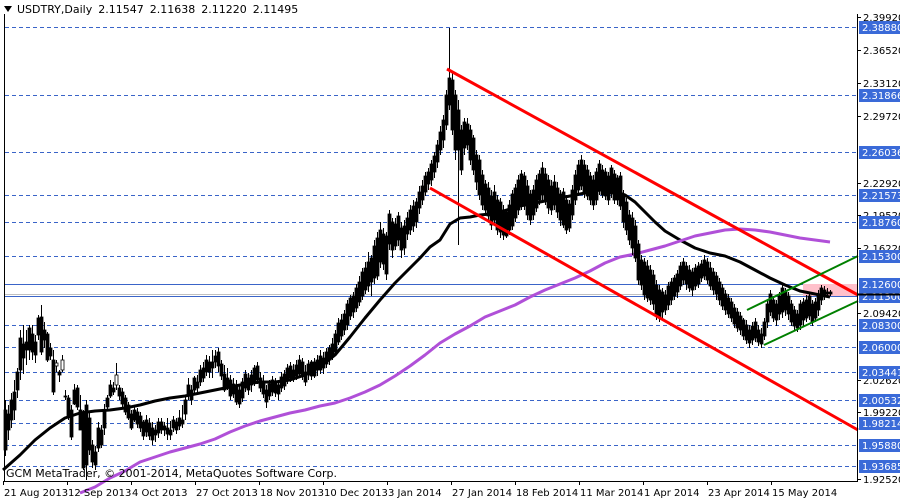 This screenshot has width=900, height=503. What do you see at coordinates (802, 283) in the screenshot?
I see `green-channel-upper-line` at bounding box center [802, 283].